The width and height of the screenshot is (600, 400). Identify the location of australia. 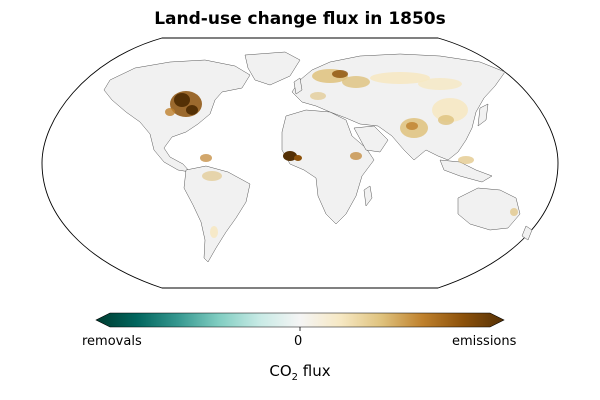
(489, 209).